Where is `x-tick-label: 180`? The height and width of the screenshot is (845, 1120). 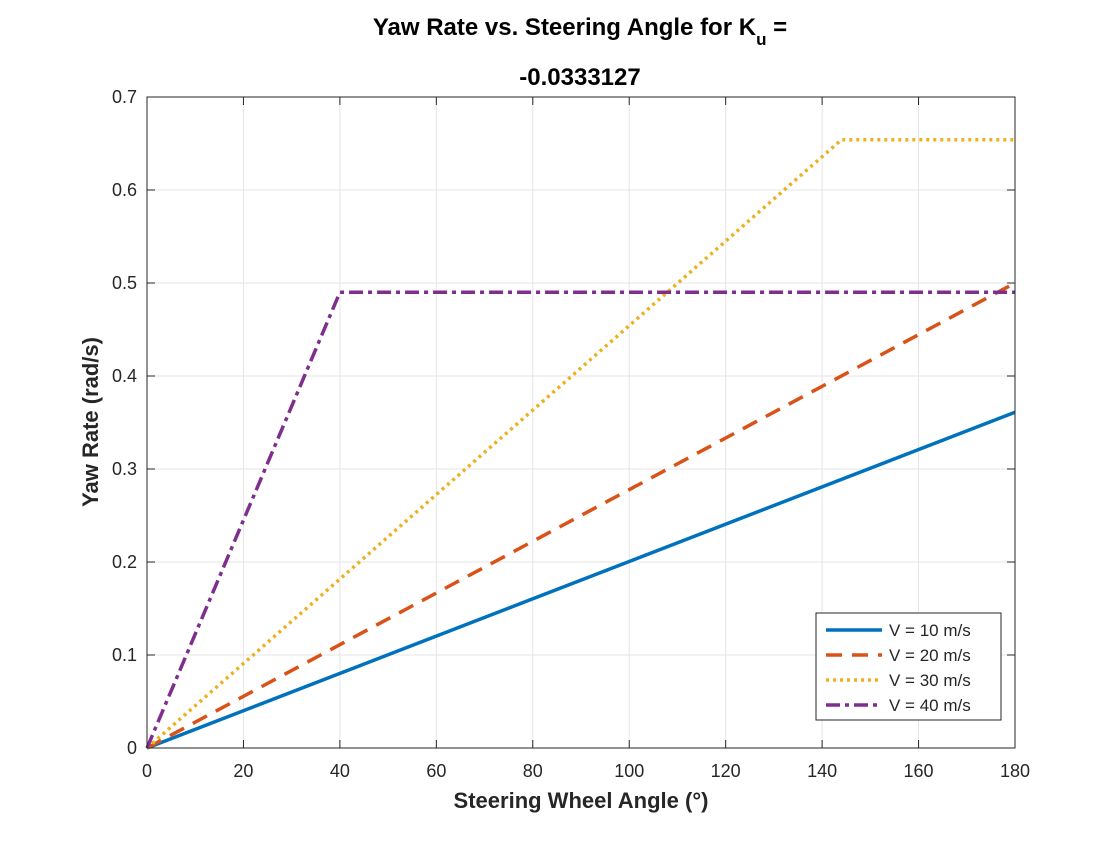
x-tick-label: 180 is located at coordinates (1015, 771).